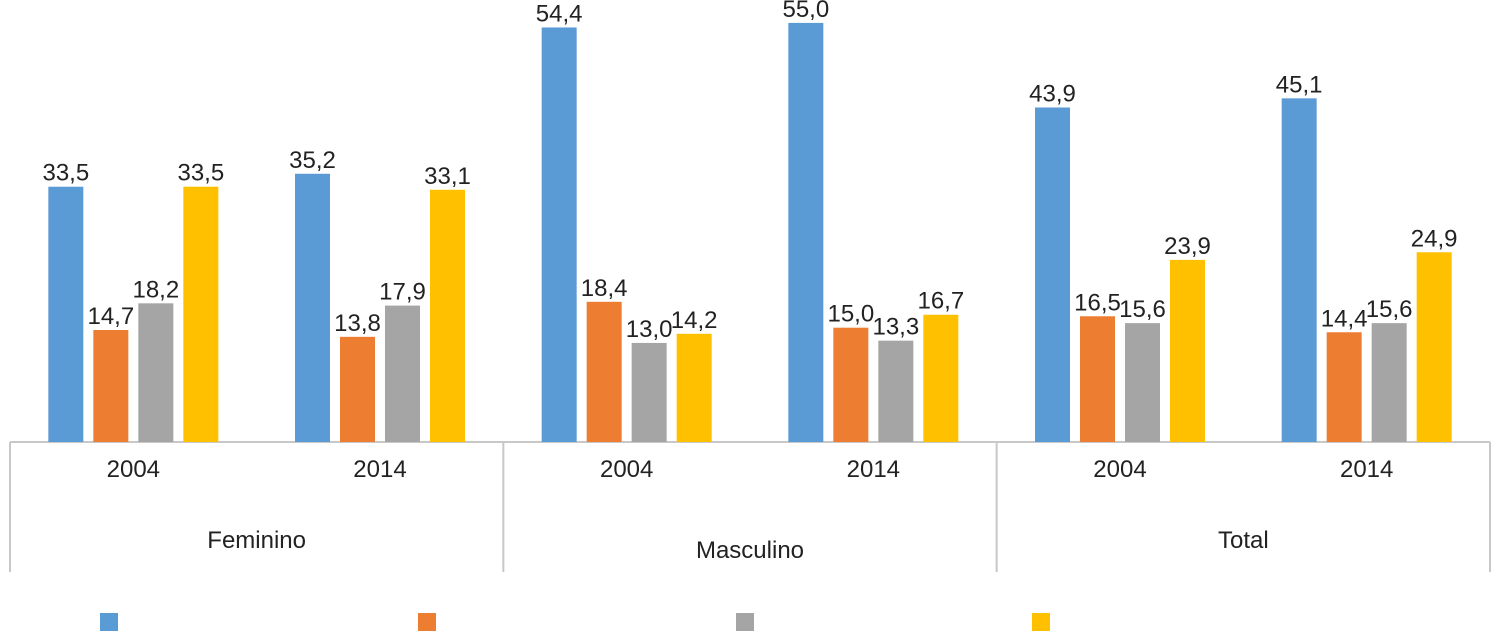  I want to click on data-label: 14,7, so click(110, 316).